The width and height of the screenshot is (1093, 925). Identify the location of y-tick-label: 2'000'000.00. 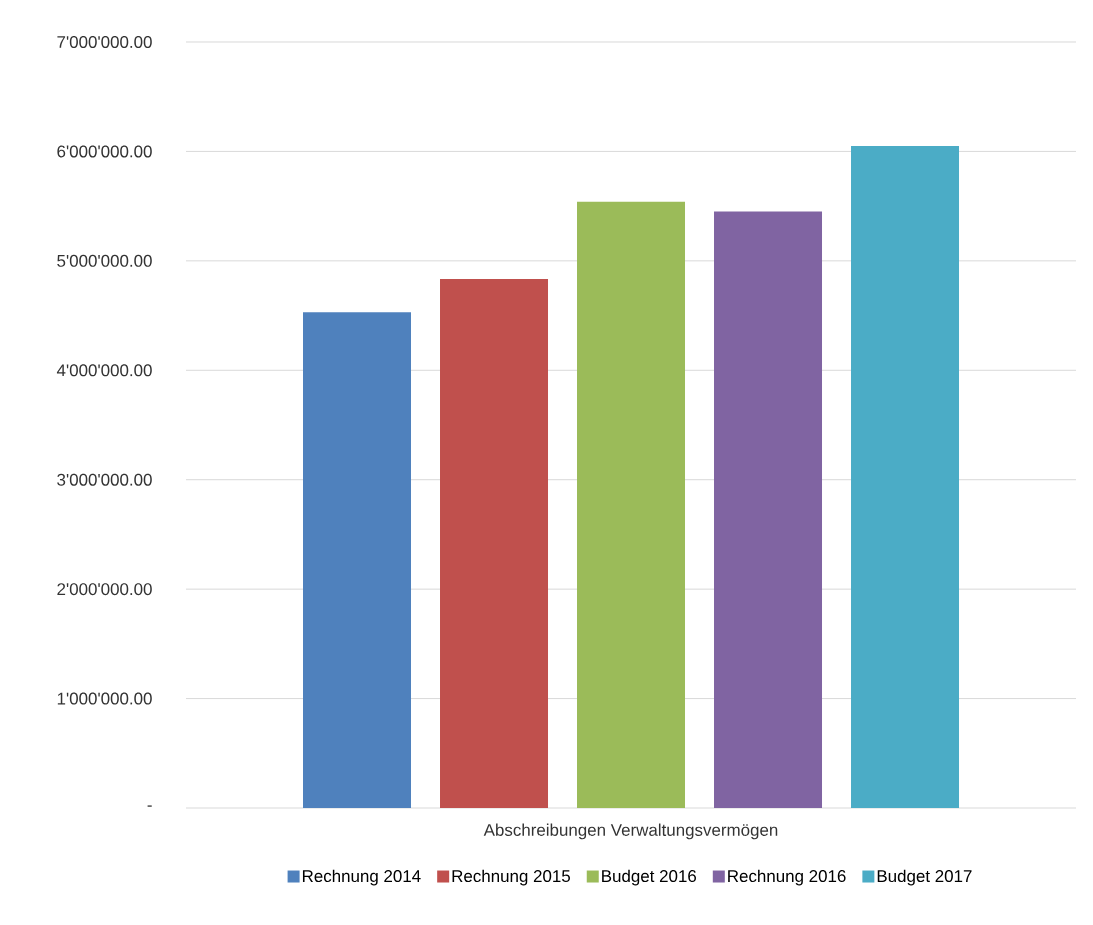
(104, 589).